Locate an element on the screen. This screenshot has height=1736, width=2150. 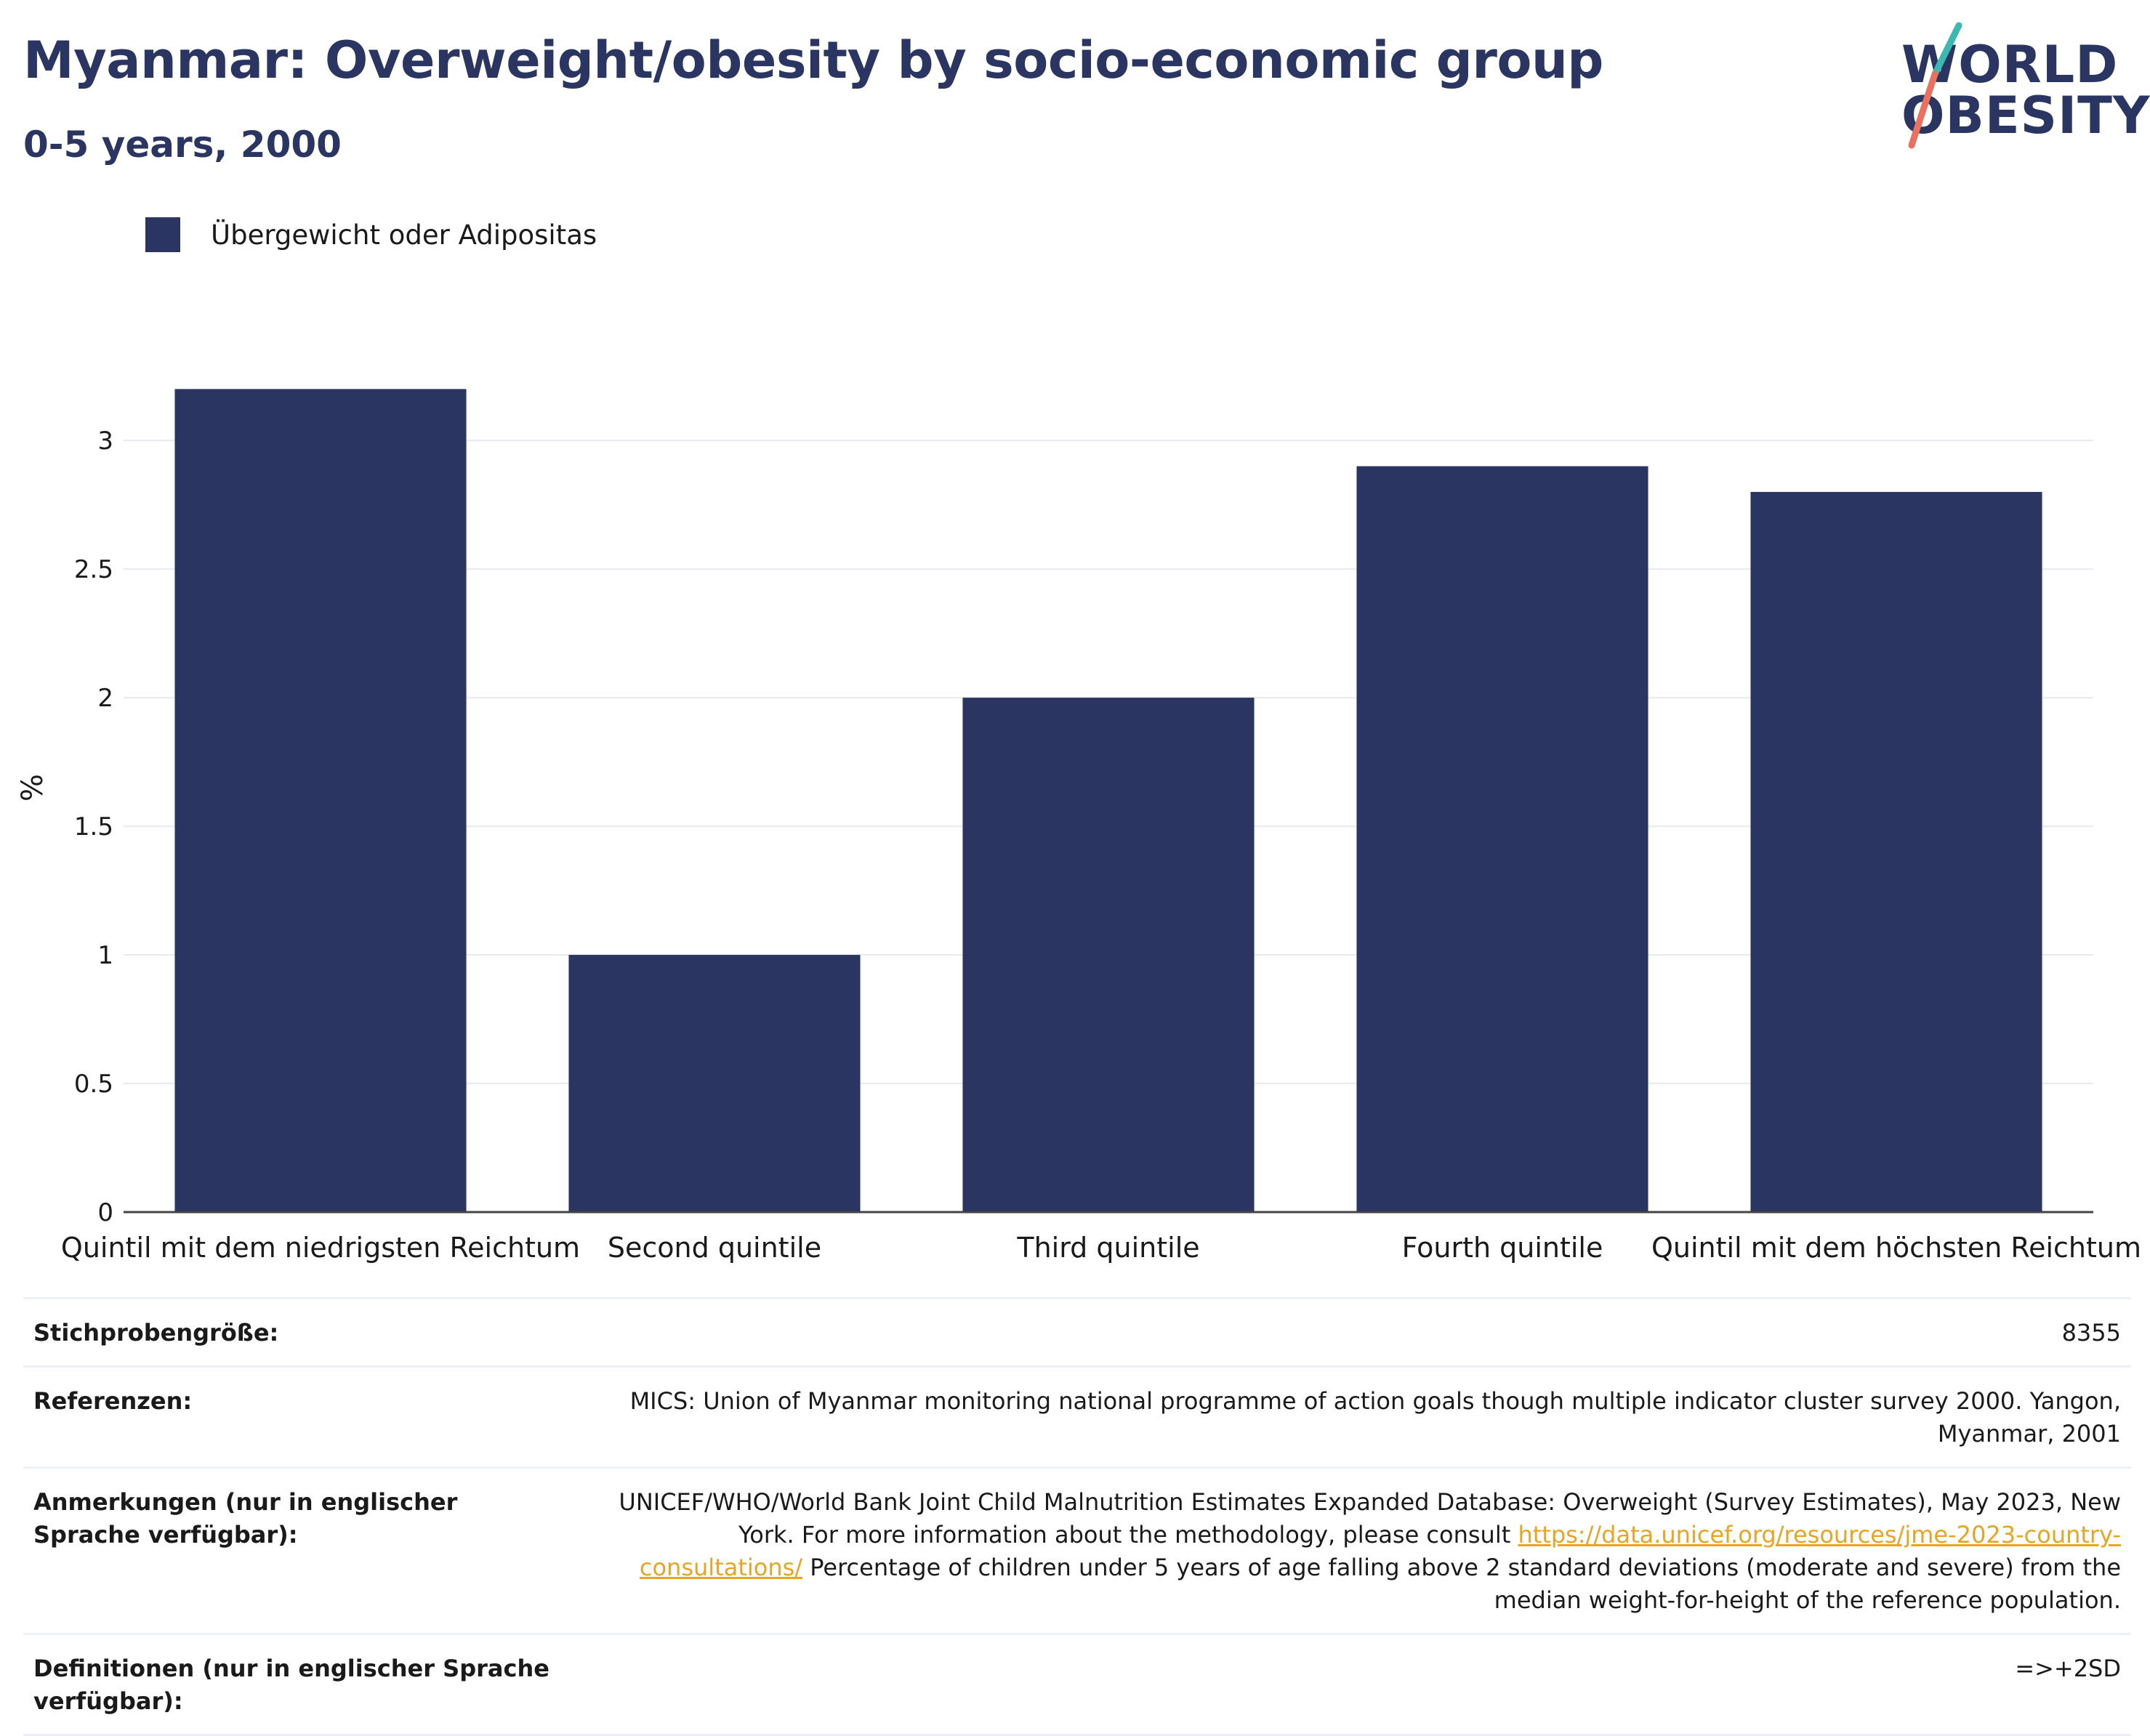
y-tick-label: 2.5 is located at coordinates (93, 569).